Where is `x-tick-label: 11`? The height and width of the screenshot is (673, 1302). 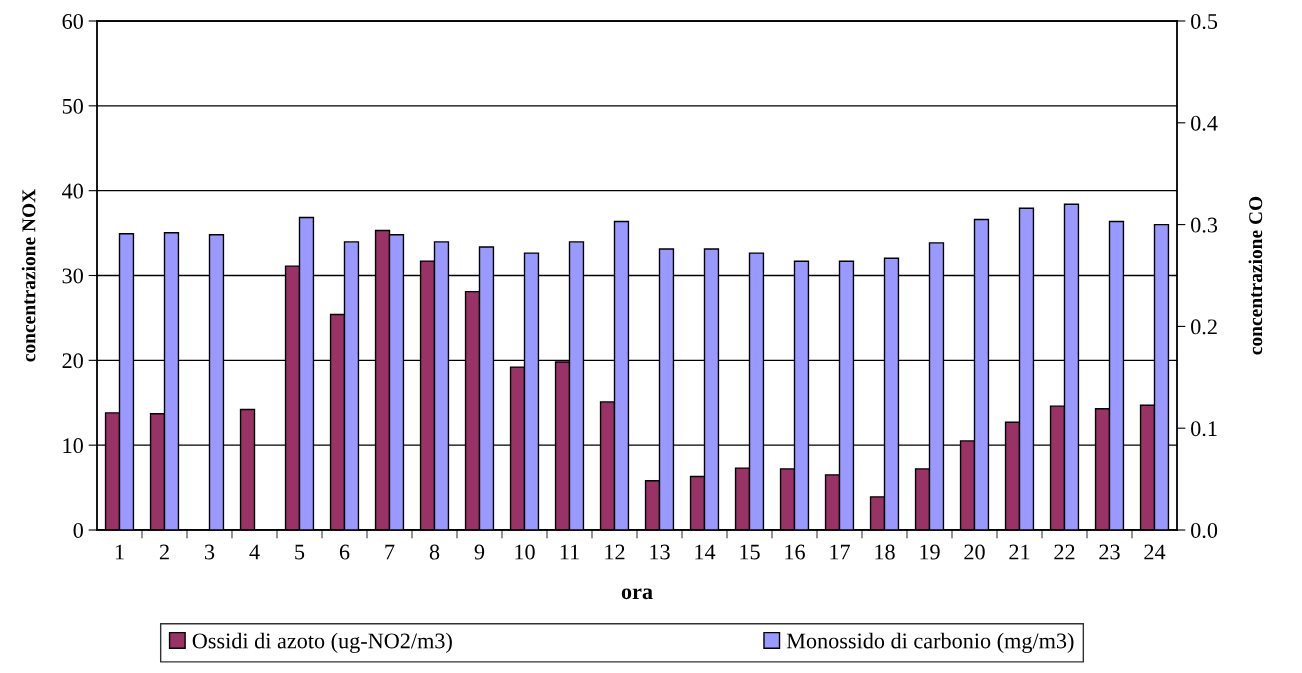 x-tick-label: 11 is located at coordinates (569, 552).